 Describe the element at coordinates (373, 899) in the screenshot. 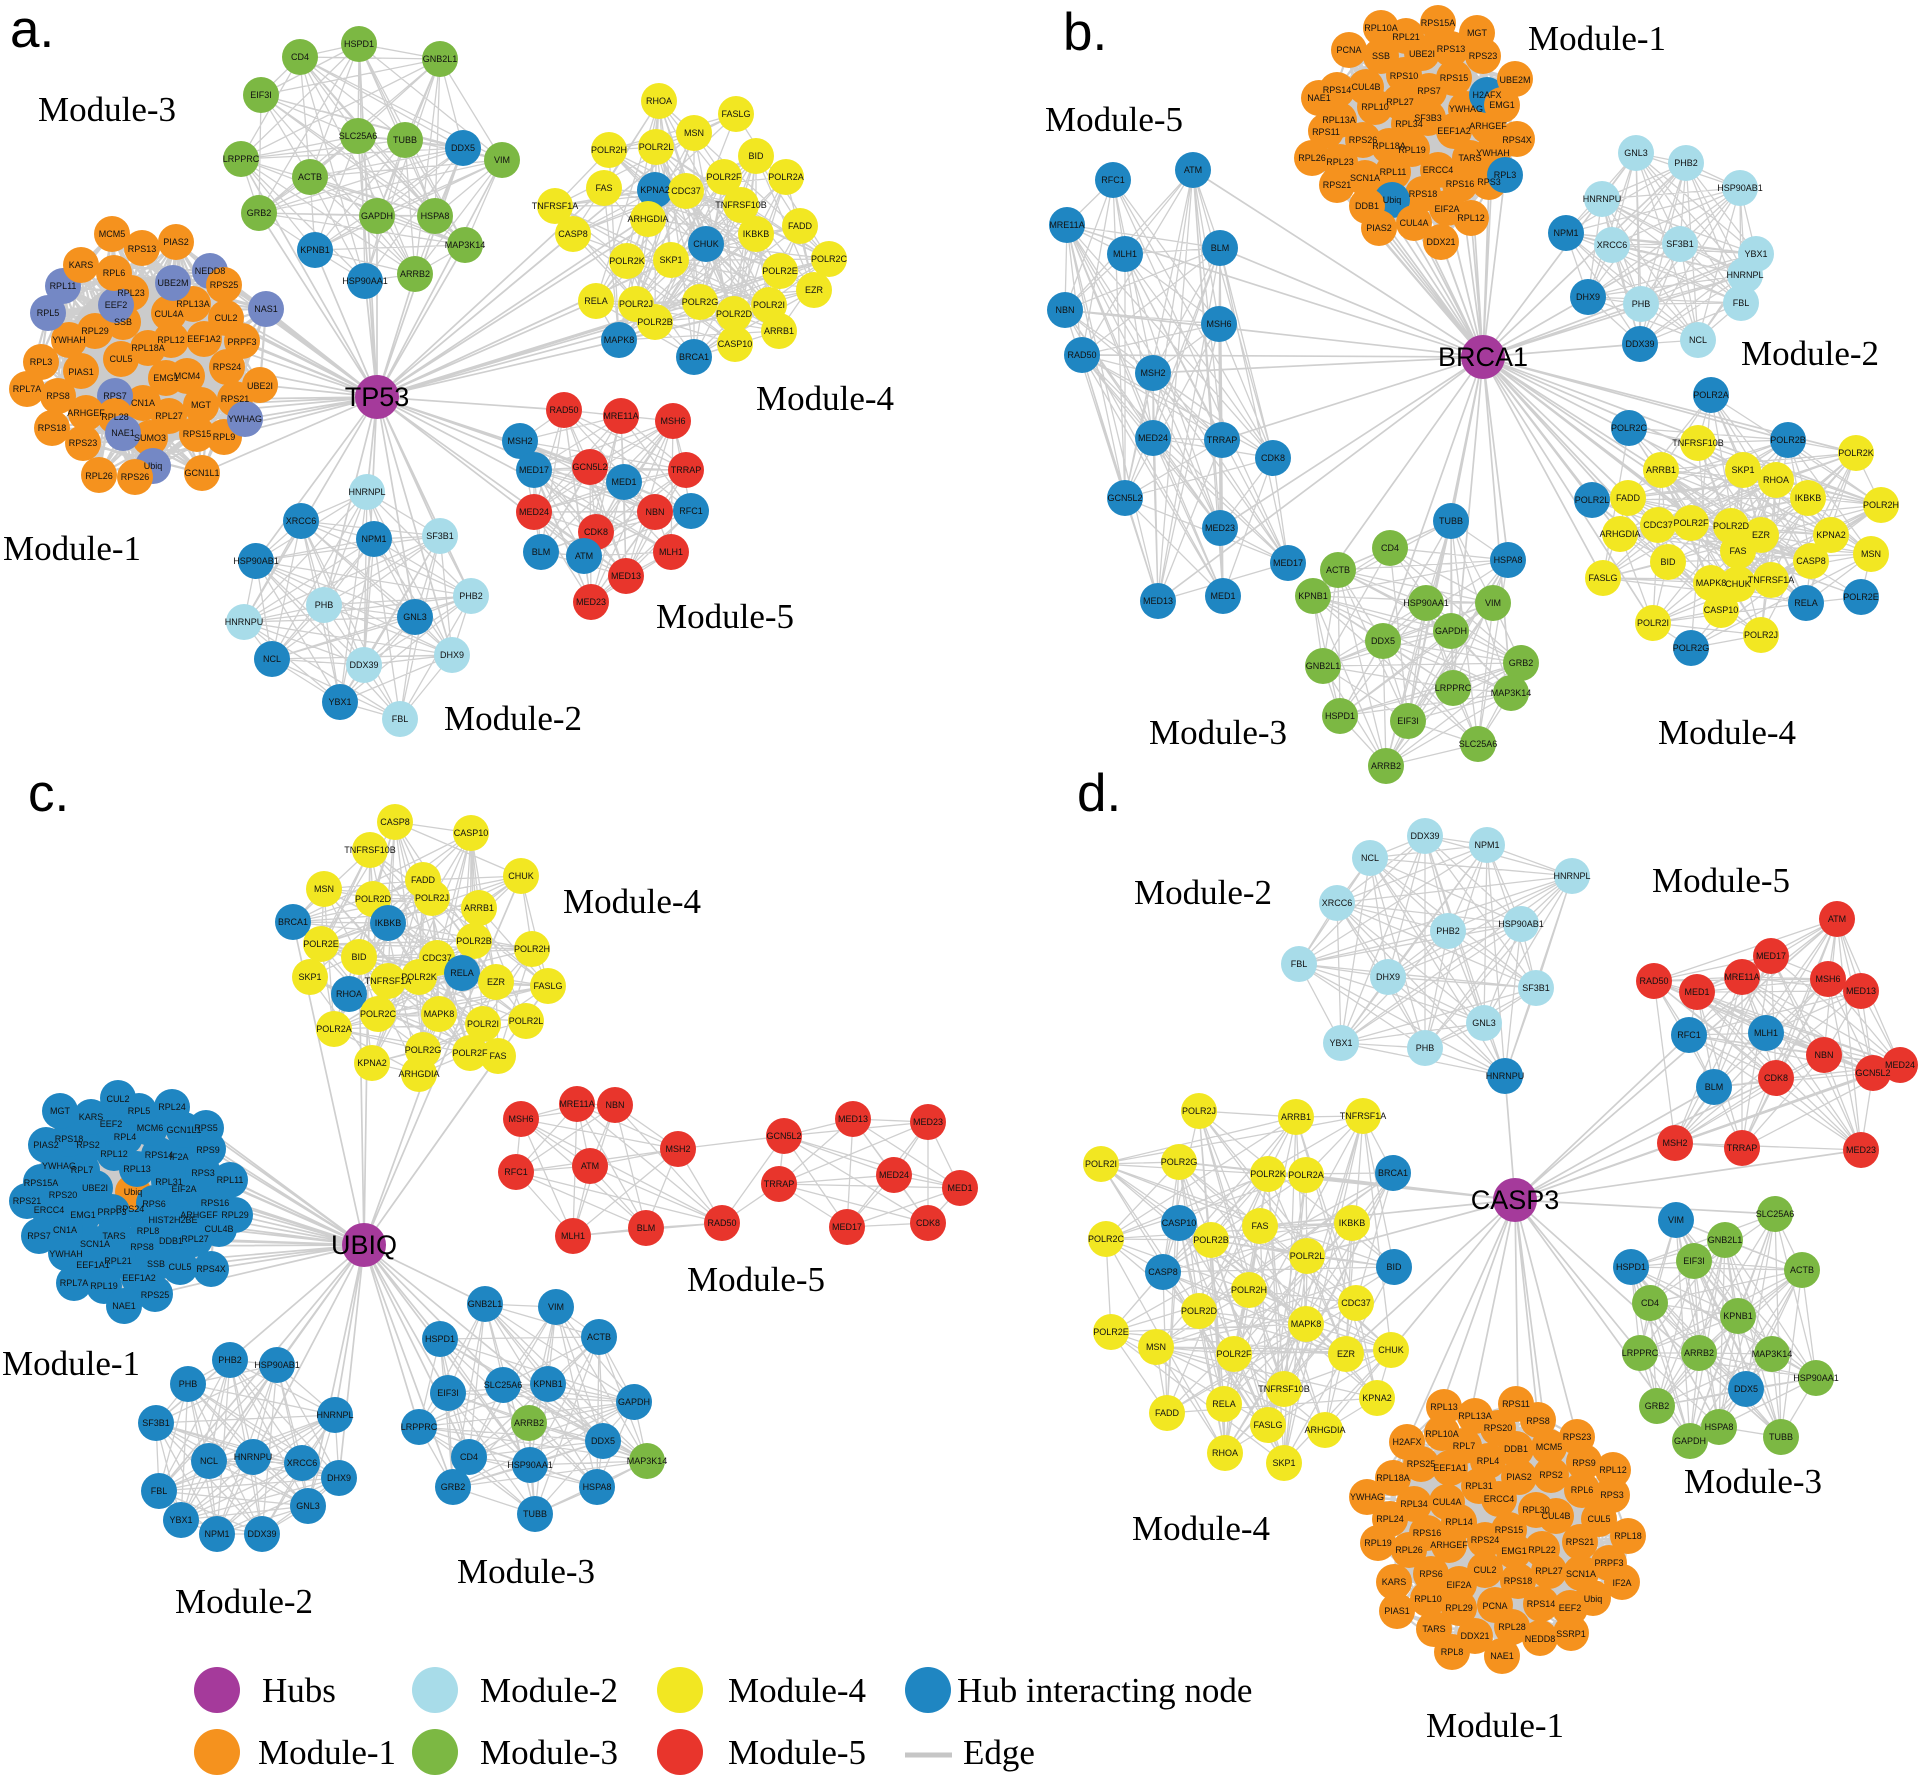

I see `svg-text: POLR2D` at that location.